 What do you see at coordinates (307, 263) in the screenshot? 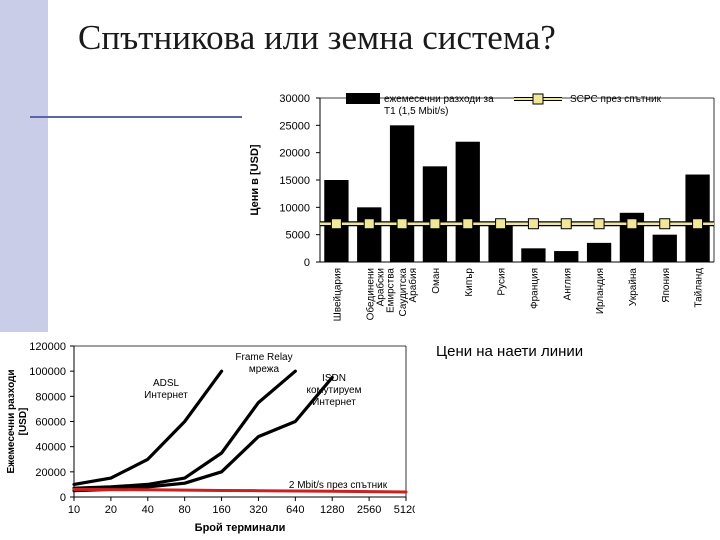
I see `top-y-tick-label: 0` at bounding box center [307, 263].